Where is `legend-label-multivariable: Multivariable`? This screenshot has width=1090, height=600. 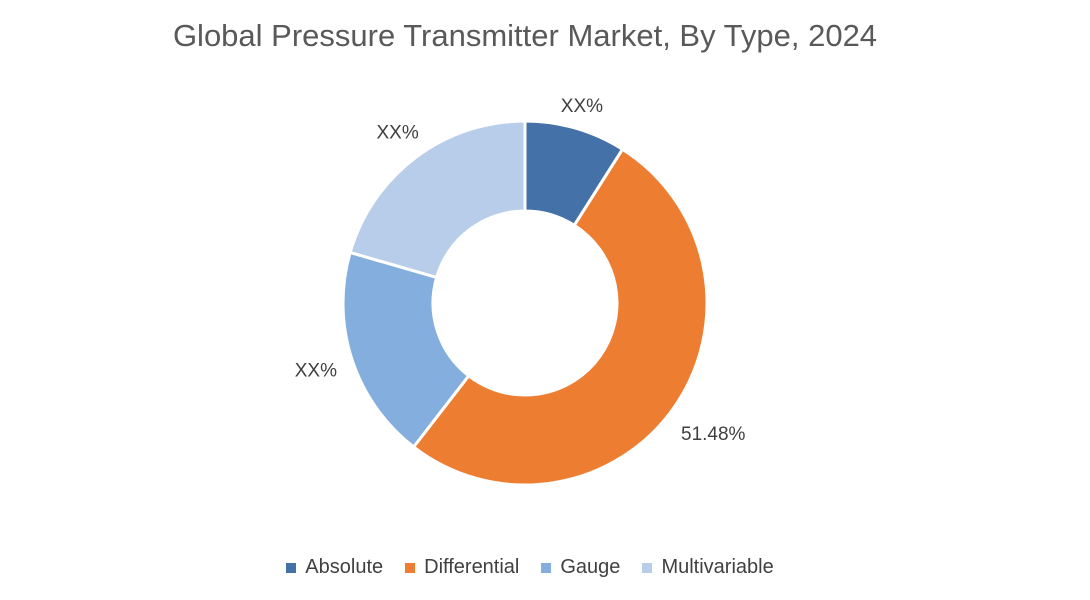 legend-label-multivariable: Multivariable is located at coordinates (717, 567).